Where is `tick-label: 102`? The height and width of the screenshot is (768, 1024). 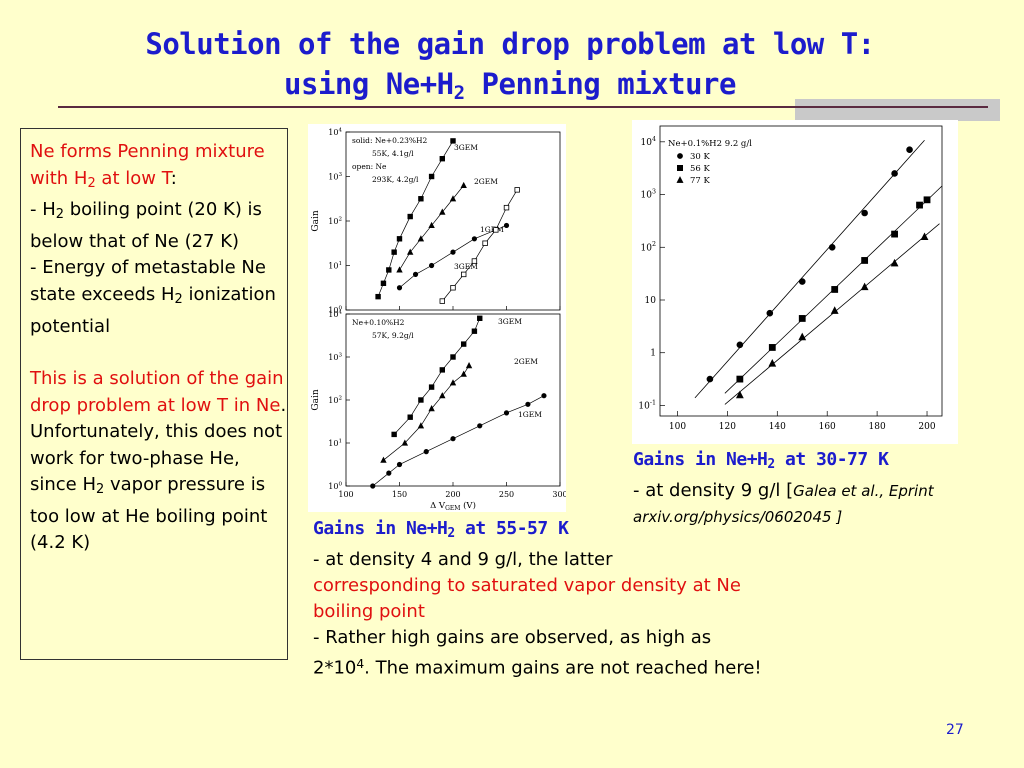
tick-label: 102 is located at coordinates (335, 400).